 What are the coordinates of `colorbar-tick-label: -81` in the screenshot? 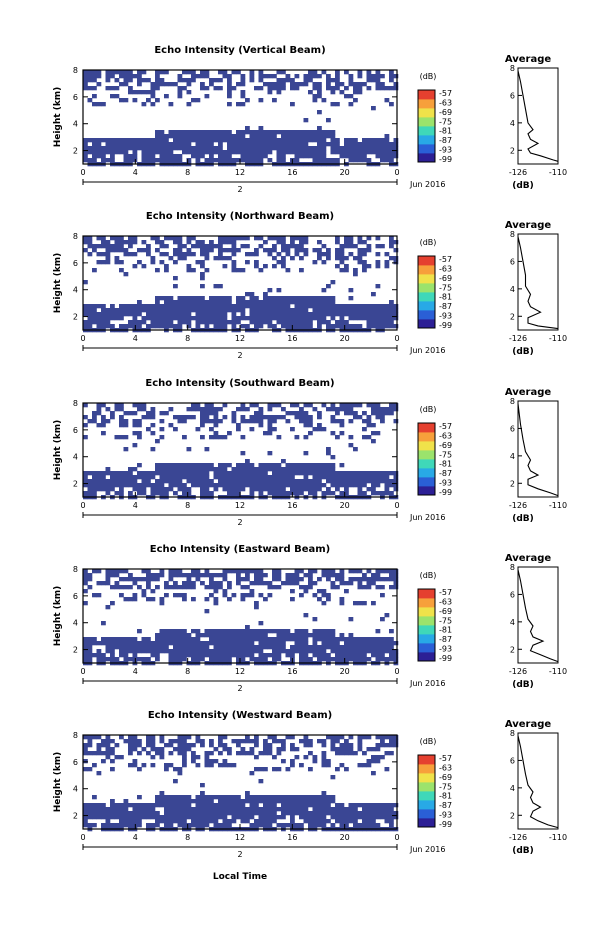 It's located at (445, 297).